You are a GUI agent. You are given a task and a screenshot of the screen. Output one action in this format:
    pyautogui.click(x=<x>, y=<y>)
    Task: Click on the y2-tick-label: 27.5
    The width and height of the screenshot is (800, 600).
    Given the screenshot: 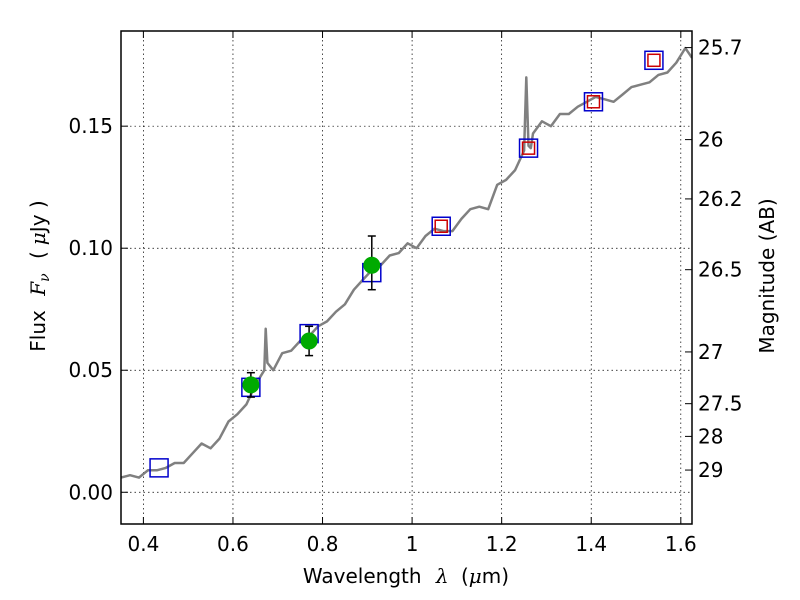 What is the action you would take?
    pyautogui.click(x=720, y=404)
    